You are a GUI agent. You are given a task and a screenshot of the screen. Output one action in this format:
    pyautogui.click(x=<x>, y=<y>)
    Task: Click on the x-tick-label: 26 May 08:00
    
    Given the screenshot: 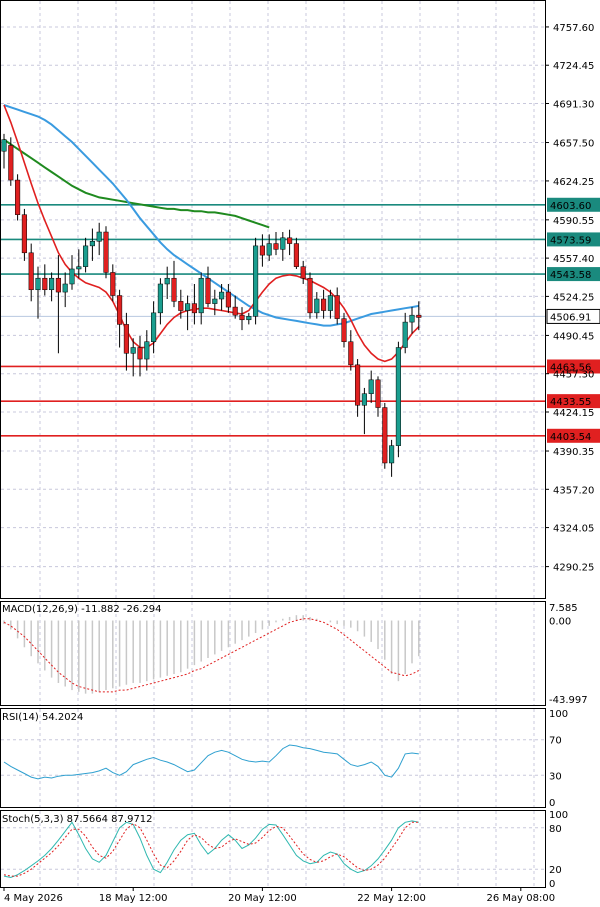 What is the action you would take?
    pyautogui.click(x=521, y=898)
    